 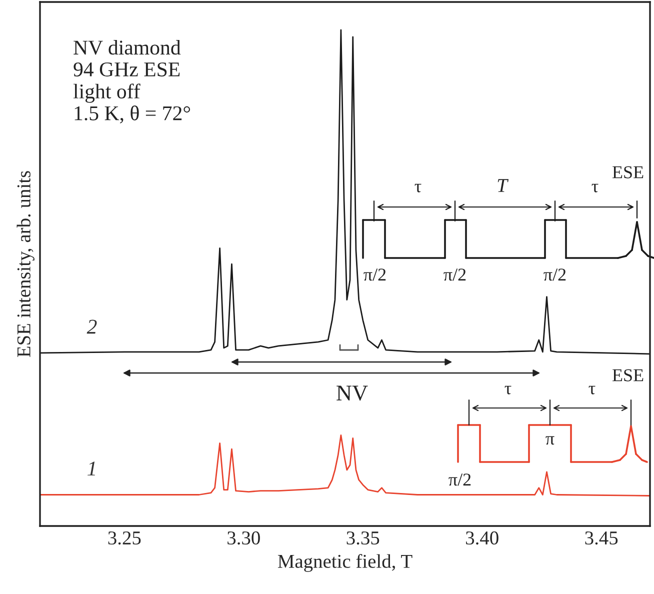 I want to click on annotation: NV, so click(x=352, y=393).